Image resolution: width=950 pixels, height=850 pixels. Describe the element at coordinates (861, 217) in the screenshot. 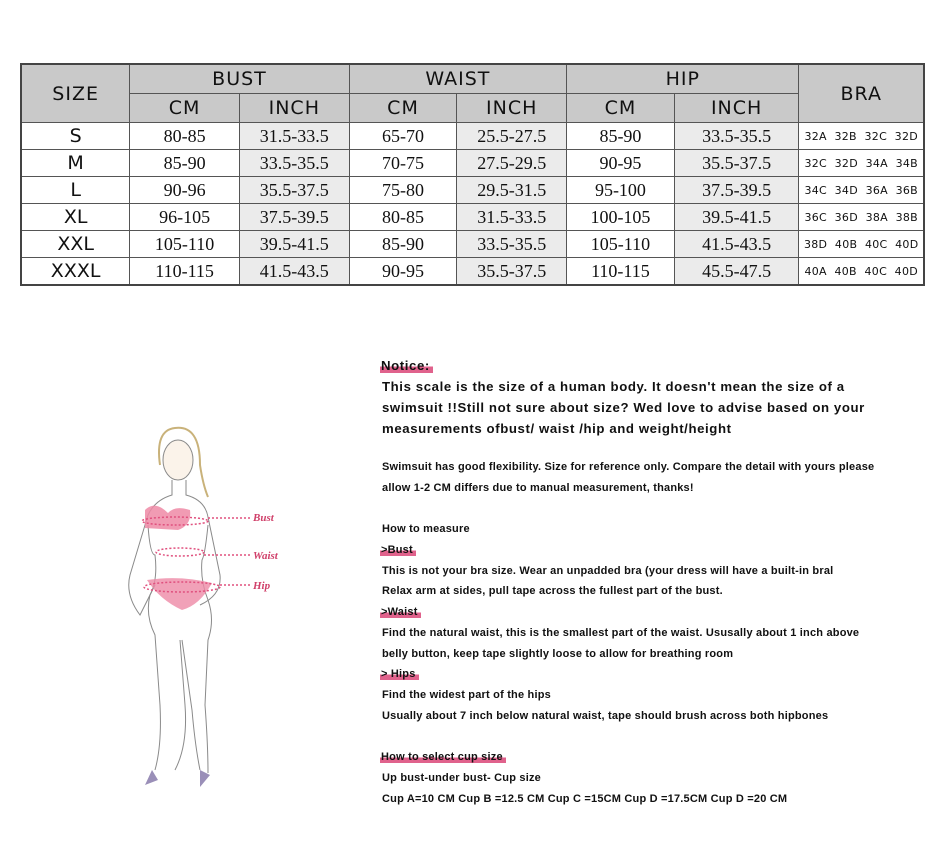

I see `cell-bra: 36C 36D 38A 38B` at that location.